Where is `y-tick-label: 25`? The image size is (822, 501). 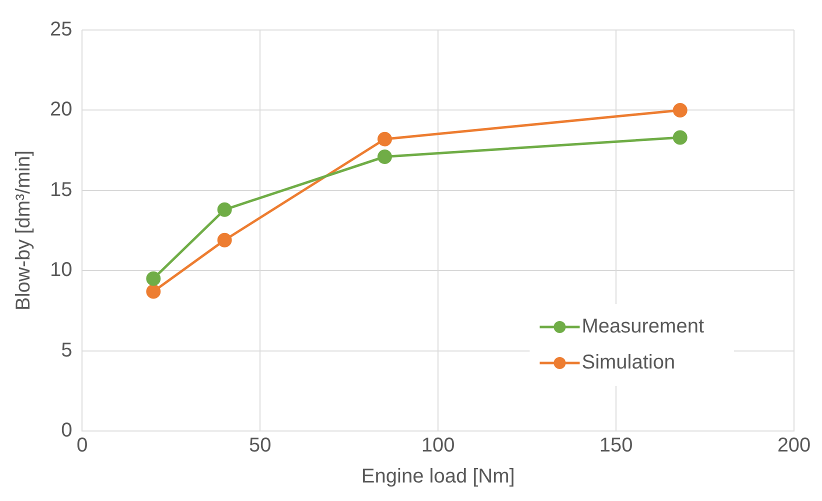
y-tick-label: 25 is located at coordinates (61, 29).